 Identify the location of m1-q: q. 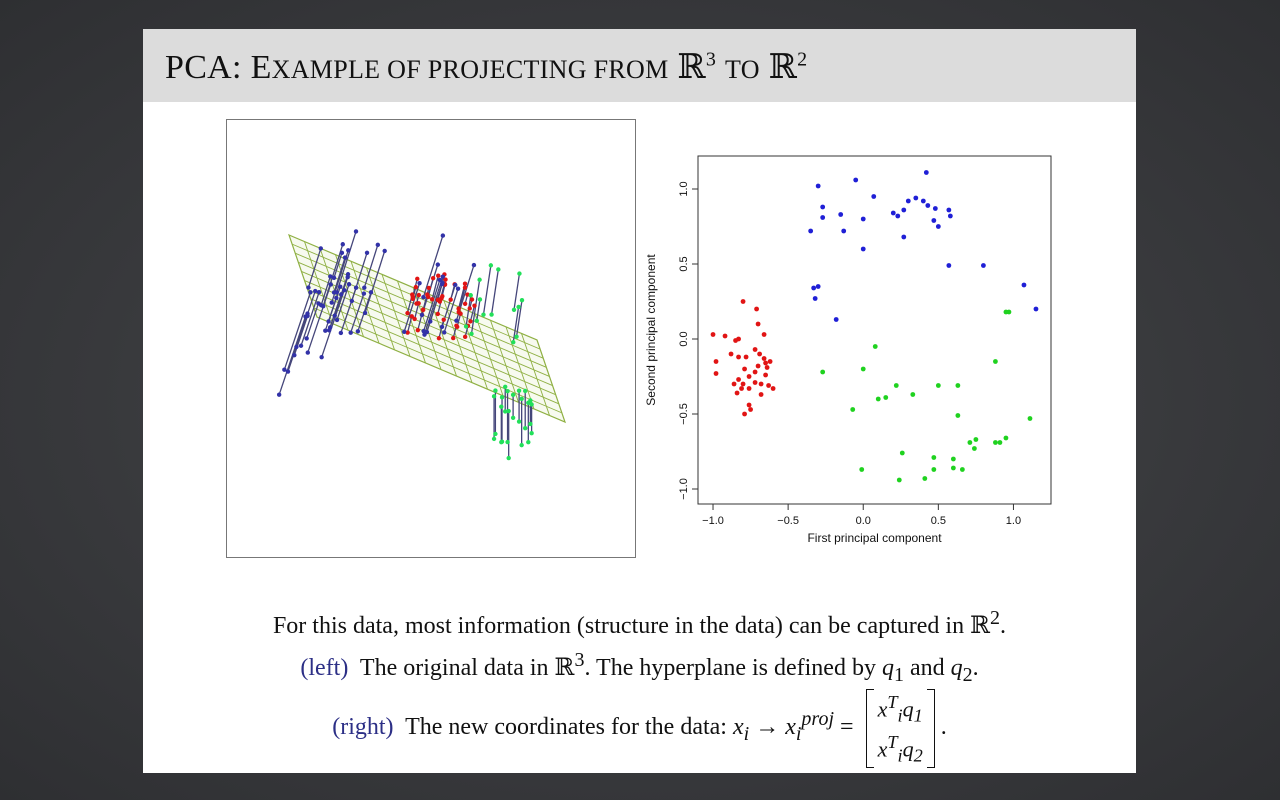
(908, 709).